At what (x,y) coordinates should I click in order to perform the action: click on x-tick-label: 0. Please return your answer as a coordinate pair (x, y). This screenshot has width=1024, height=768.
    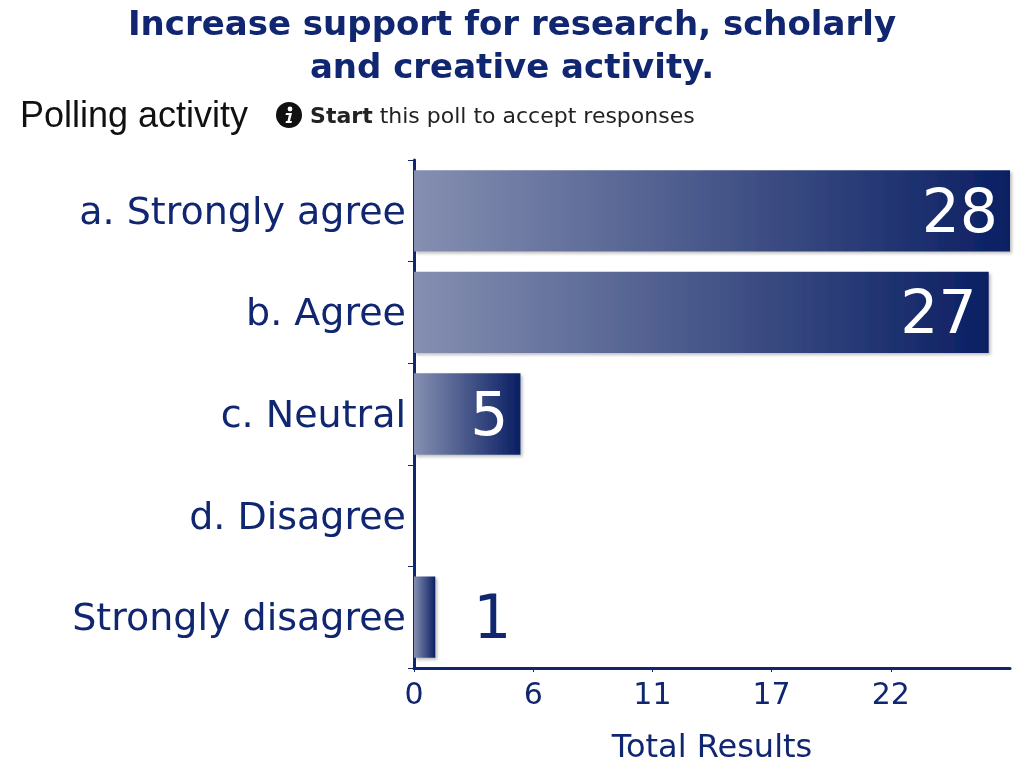
    Looking at the image, I should click on (414, 693).